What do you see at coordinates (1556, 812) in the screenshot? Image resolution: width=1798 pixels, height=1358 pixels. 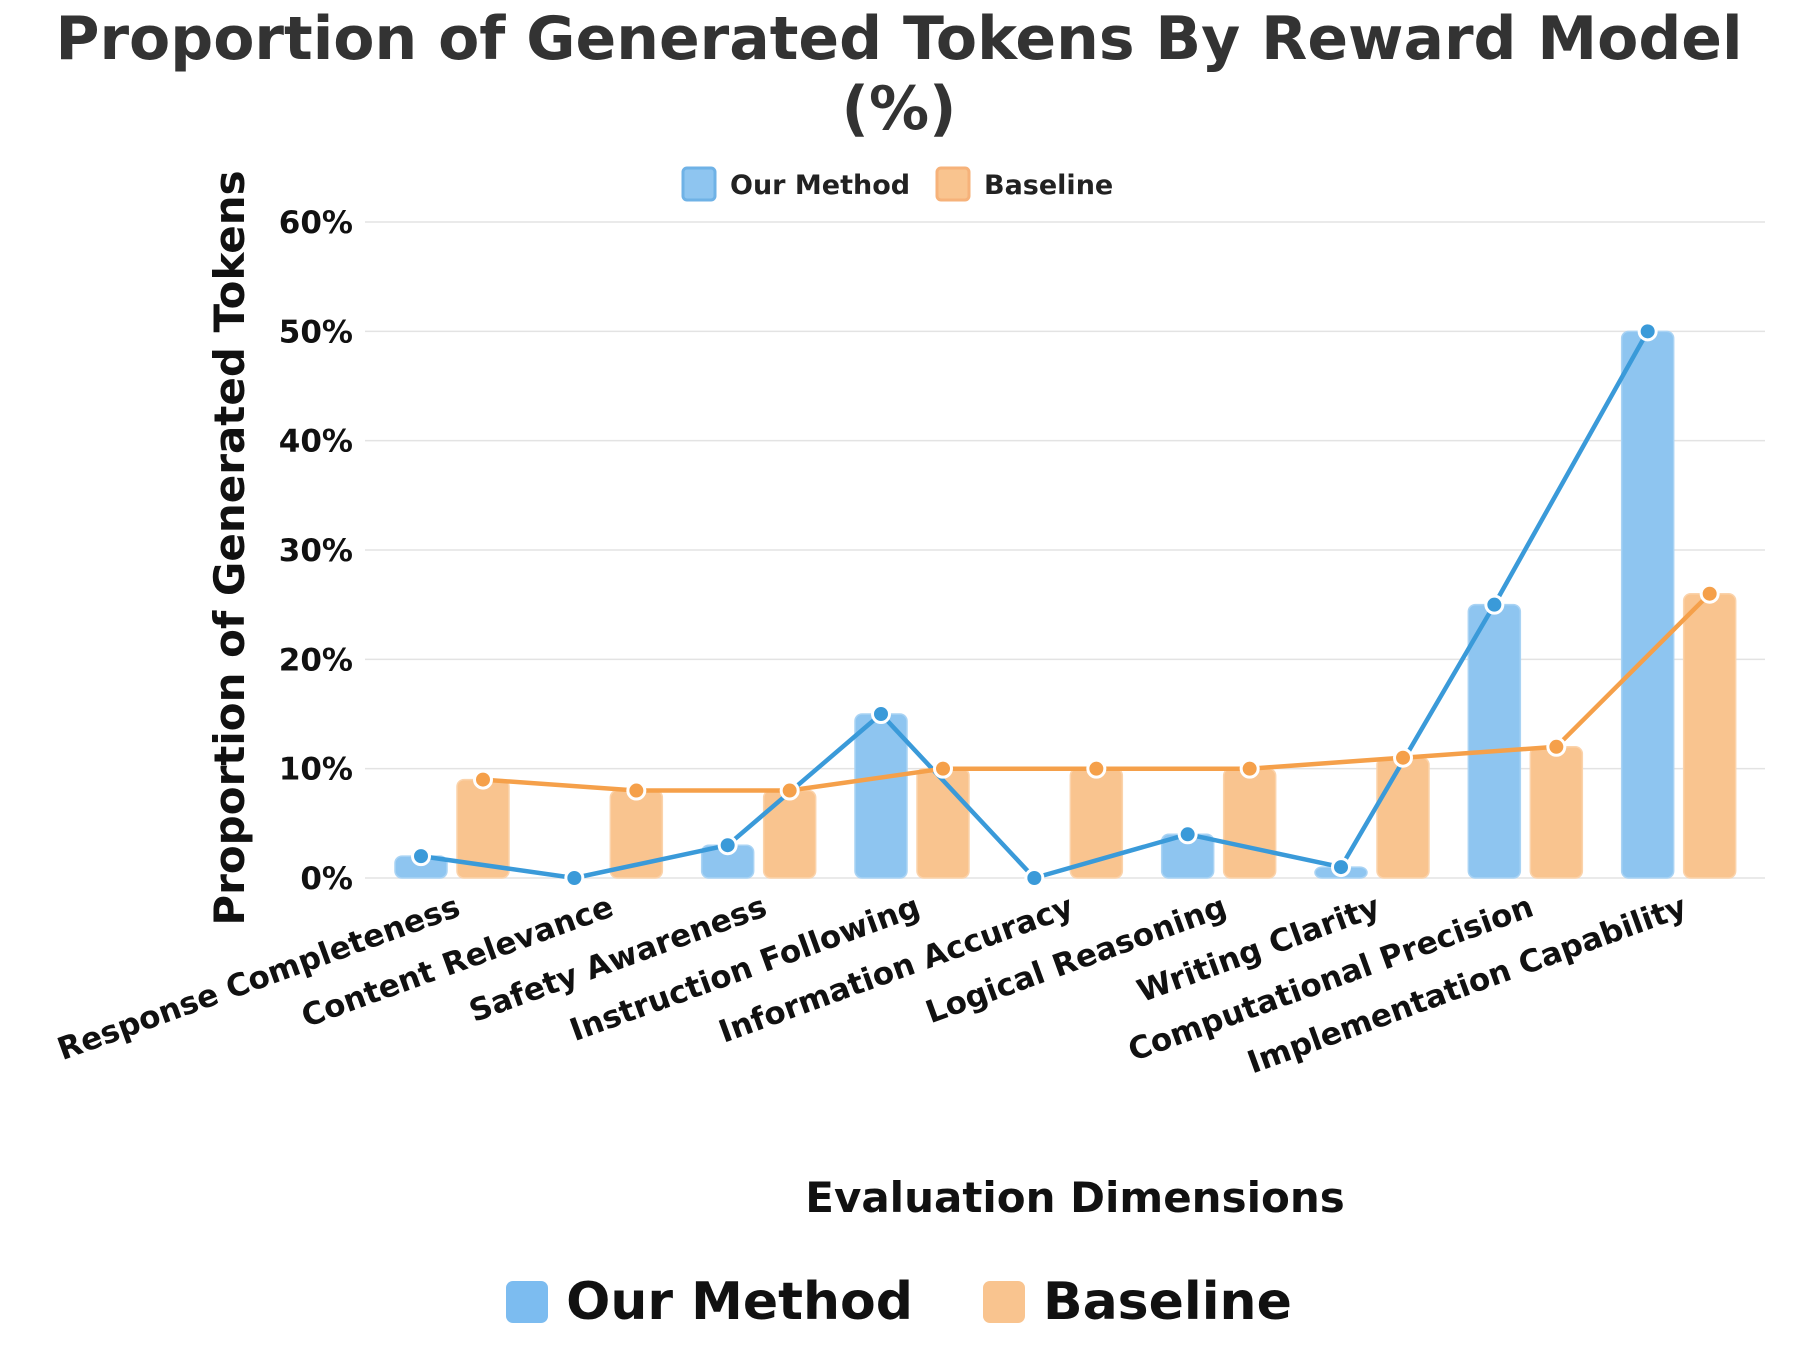 I see `bar-baseline-computational-precision` at bounding box center [1556, 812].